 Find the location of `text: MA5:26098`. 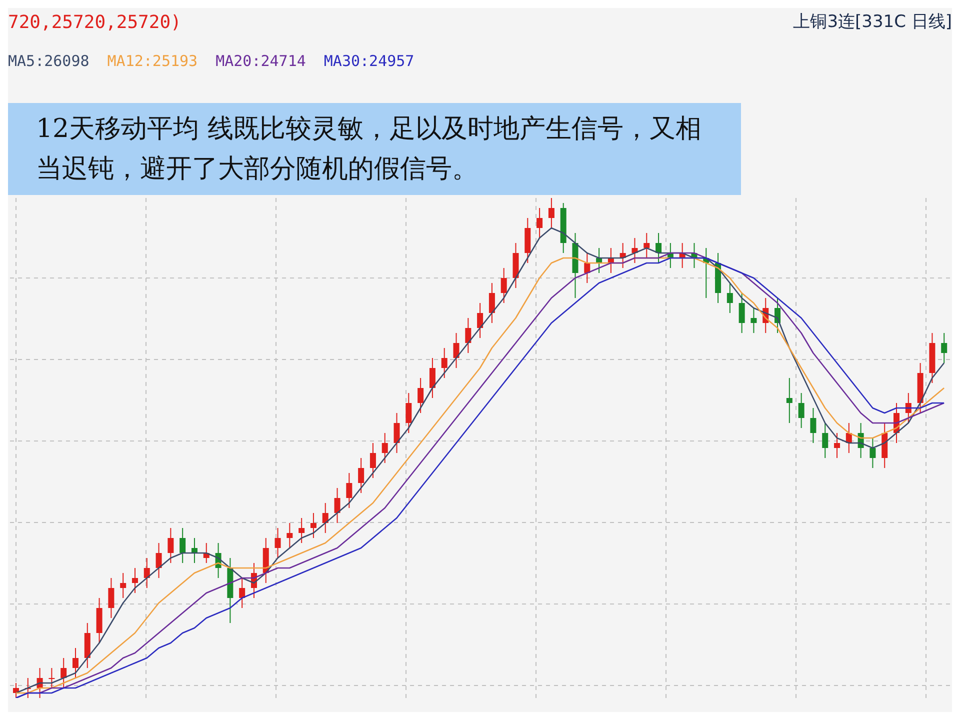

text: MA5:26098 is located at coordinates (49, 61).